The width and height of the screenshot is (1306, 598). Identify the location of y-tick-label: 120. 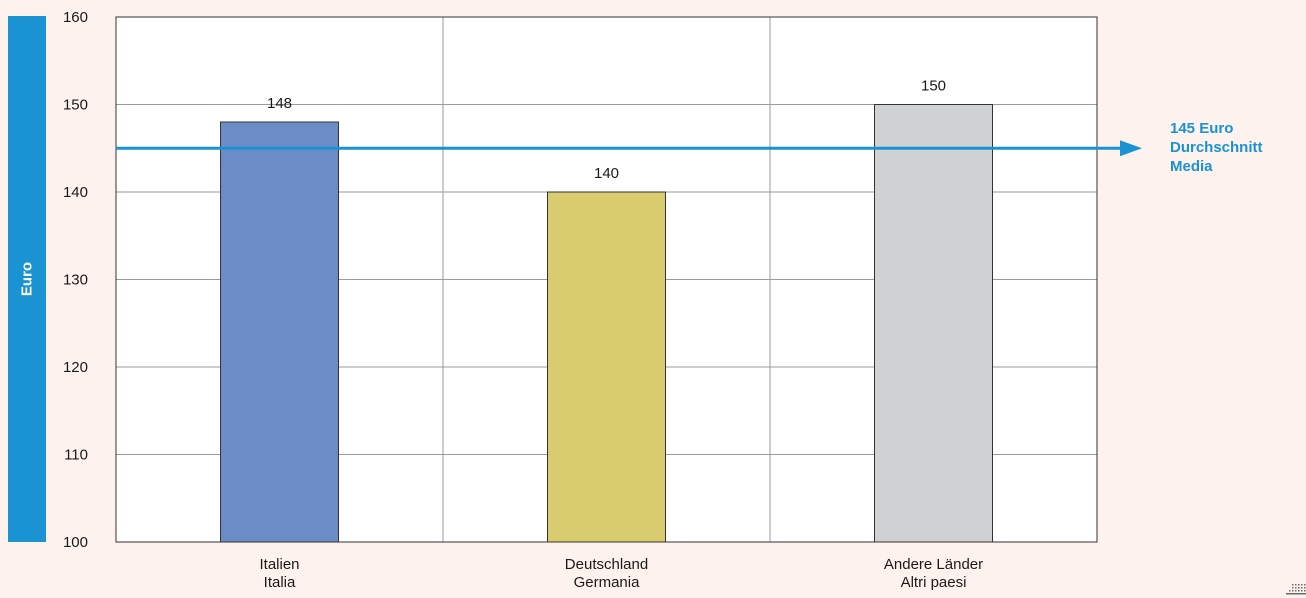
(75, 367).